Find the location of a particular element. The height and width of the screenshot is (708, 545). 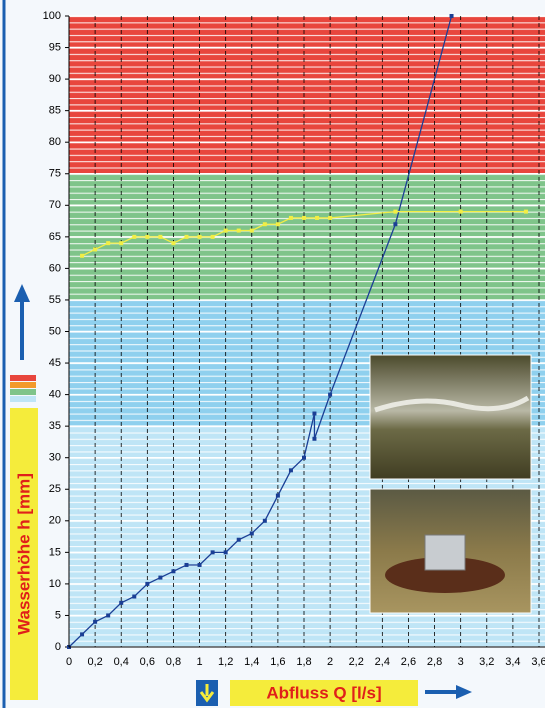

y-tick-label: 80 is located at coordinates (55, 142).